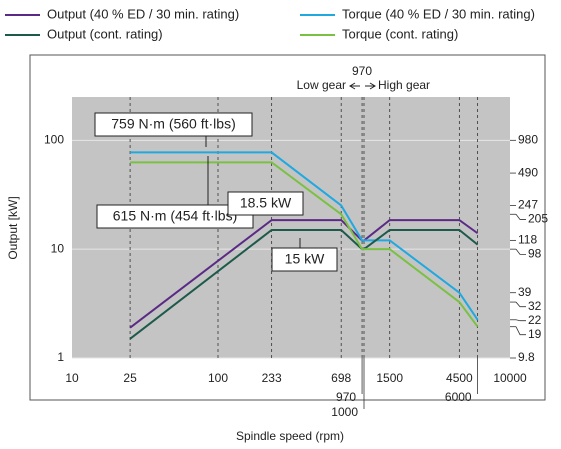 The image size is (561, 449). I want to click on y2-tick-label: 247, so click(528, 205).